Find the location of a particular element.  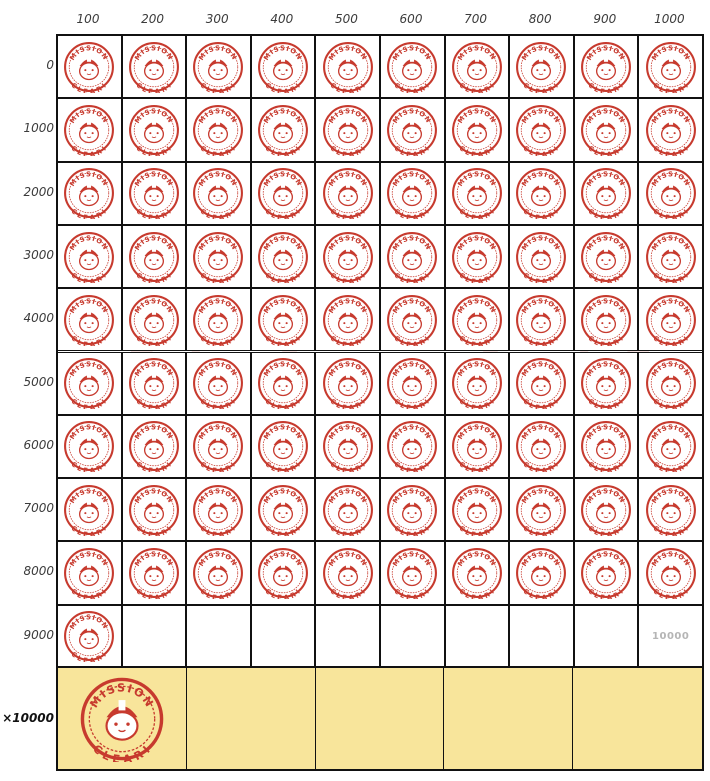

row-header: 3000 is located at coordinates (38, 254).